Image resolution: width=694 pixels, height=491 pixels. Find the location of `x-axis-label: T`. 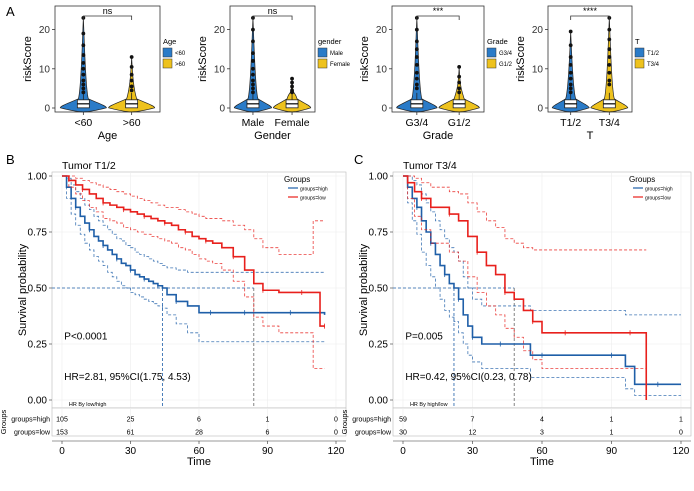

x-axis-label: T is located at coordinates (590, 136).